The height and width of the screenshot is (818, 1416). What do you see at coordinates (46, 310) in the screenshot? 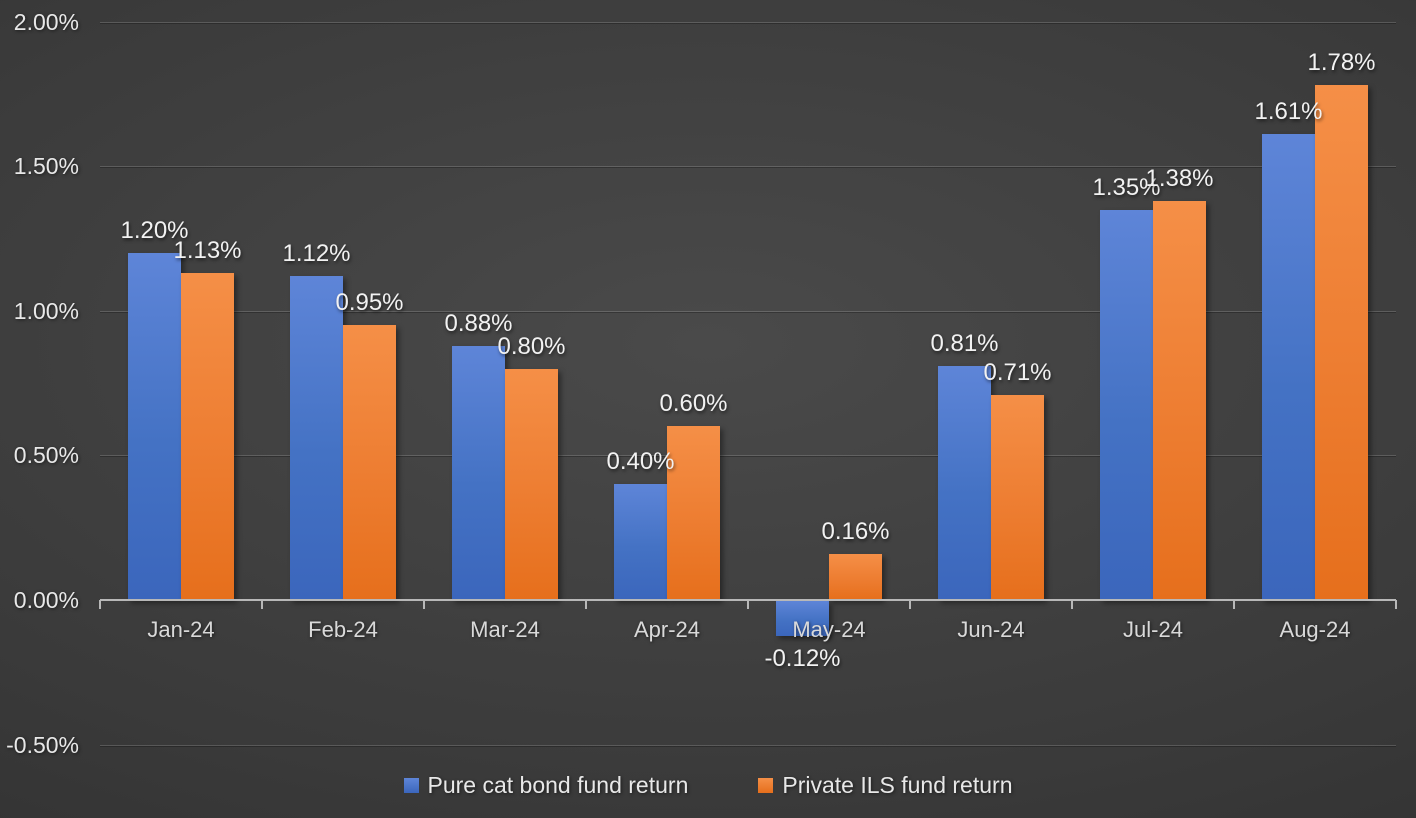
I see `y-tick-label: 1.00%` at bounding box center [46, 310].